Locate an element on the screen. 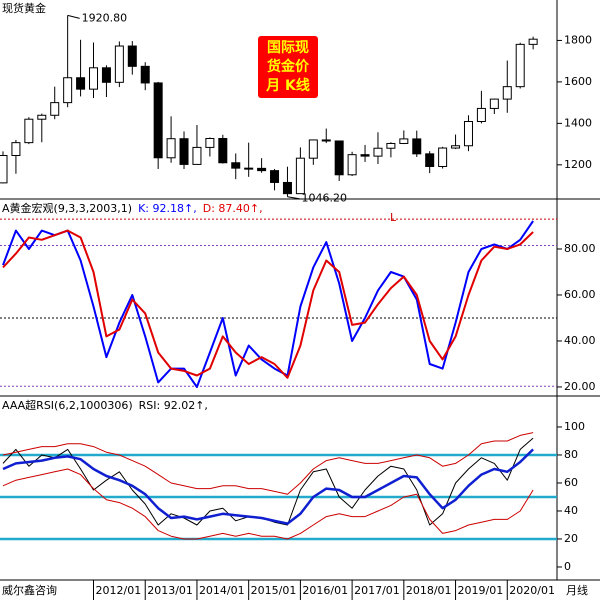  y-tick-label: 1600 is located at coordinates (578, 81).